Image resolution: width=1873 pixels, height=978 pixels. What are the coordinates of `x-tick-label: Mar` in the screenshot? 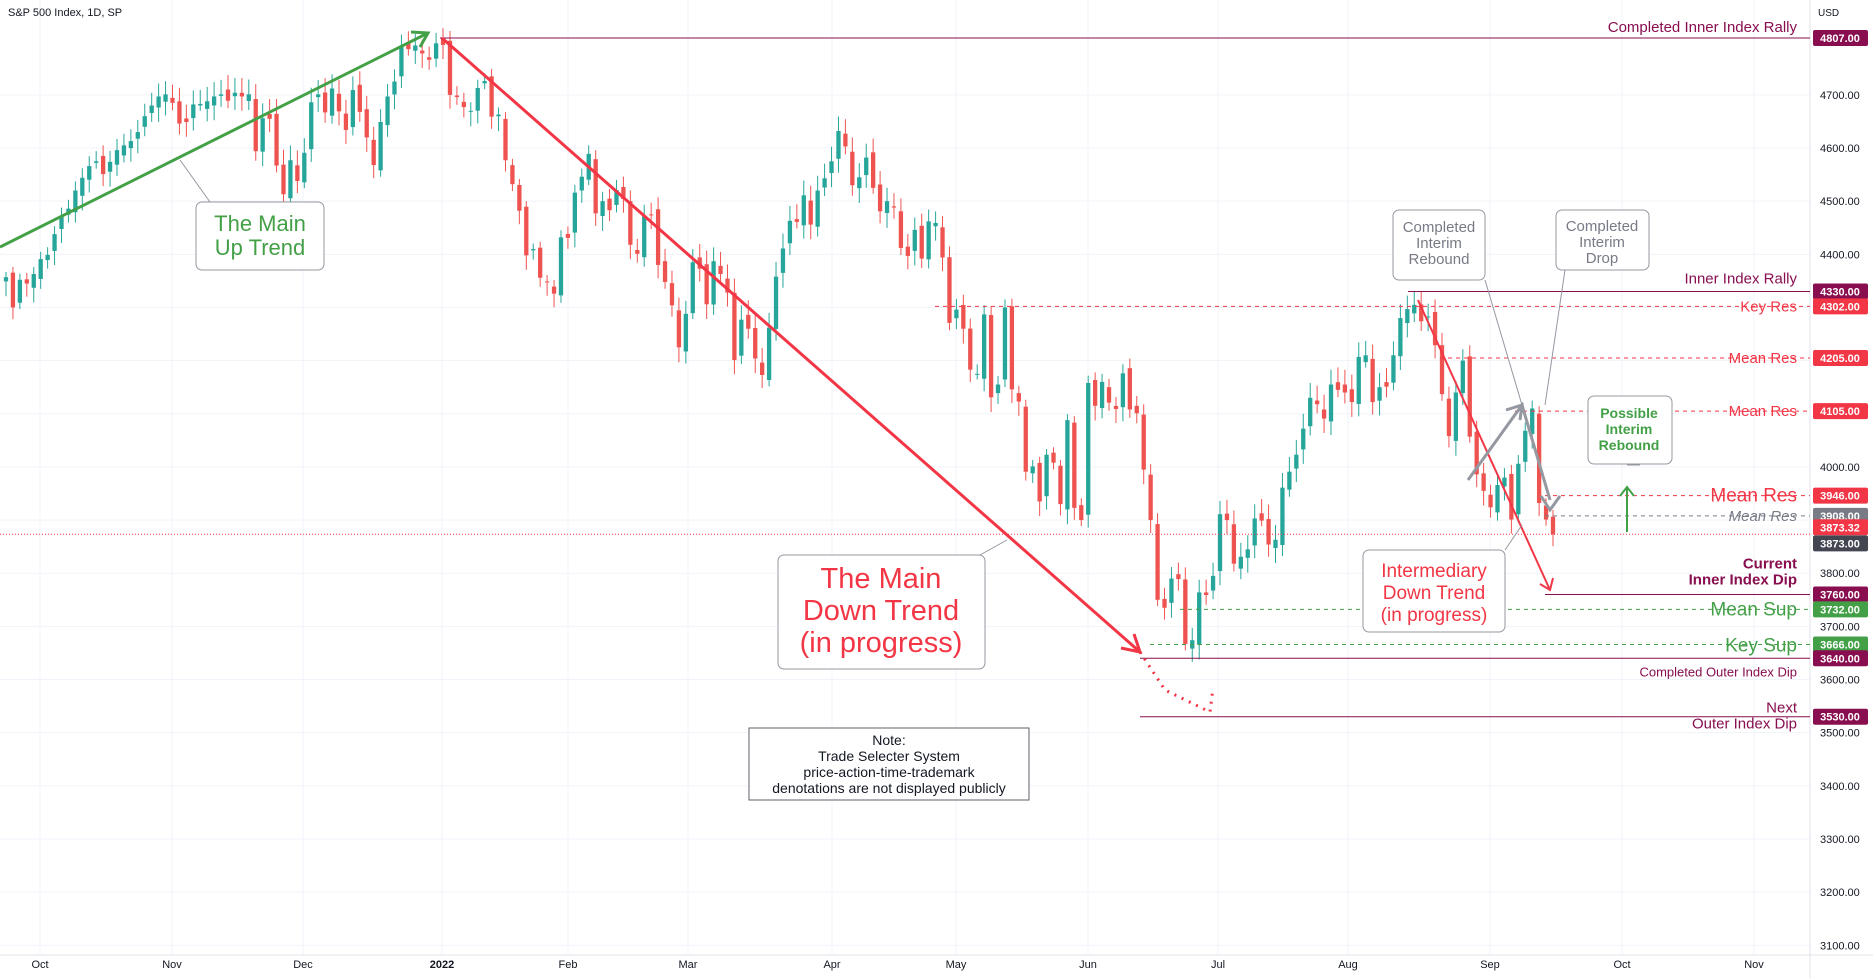 It's located at (688, 965).